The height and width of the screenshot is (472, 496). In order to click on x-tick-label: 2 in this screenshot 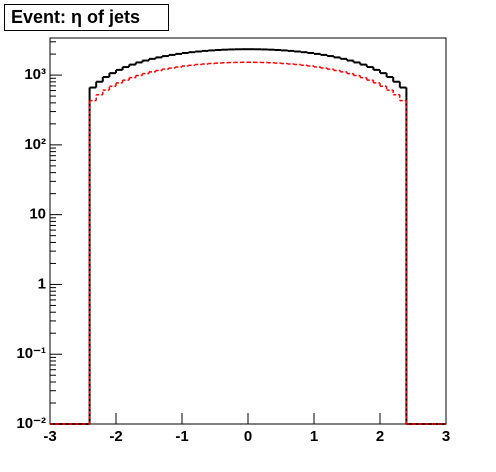, I will do `click(380, 436)`.